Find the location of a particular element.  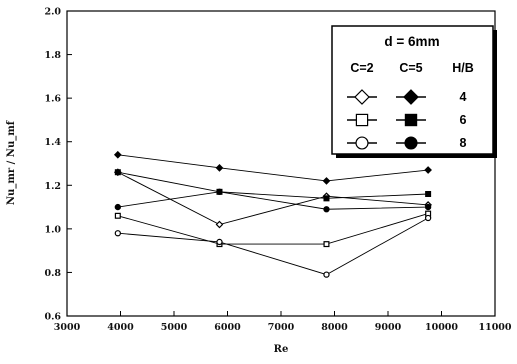

y-axis-label: Nu_mr / Nu_mf is located at coordinates (11, 162).